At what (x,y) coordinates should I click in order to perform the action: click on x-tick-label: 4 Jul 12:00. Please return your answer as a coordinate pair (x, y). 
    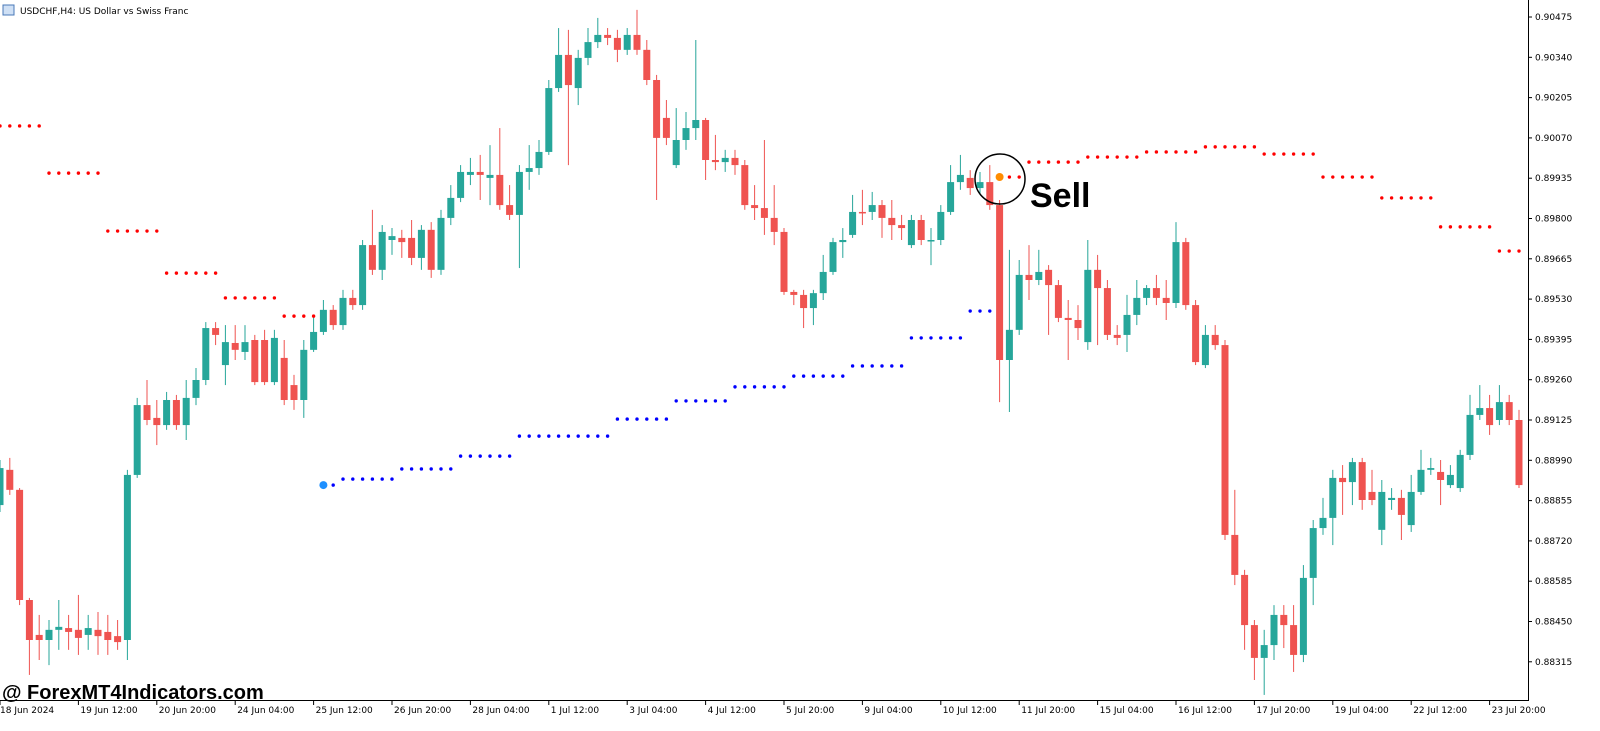
    Looking at the image, I should click on (732, 711).